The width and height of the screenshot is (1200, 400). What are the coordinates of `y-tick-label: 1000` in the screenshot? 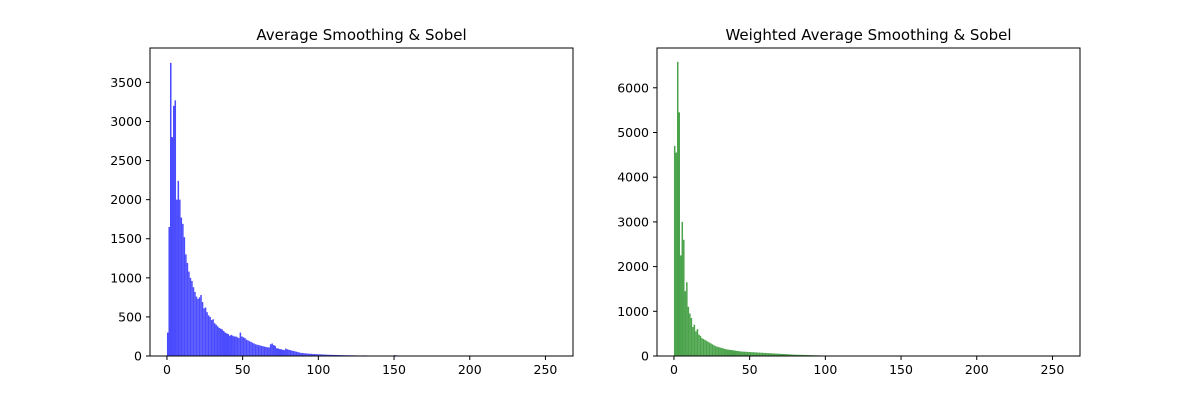 It's located at (633, 311).